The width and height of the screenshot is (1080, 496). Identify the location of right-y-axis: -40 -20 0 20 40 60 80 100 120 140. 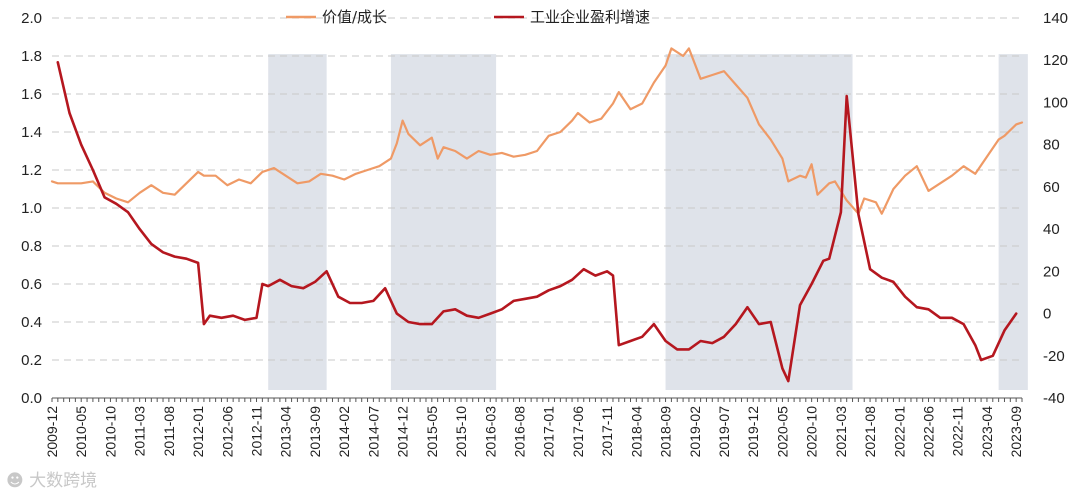
(1055, 208).